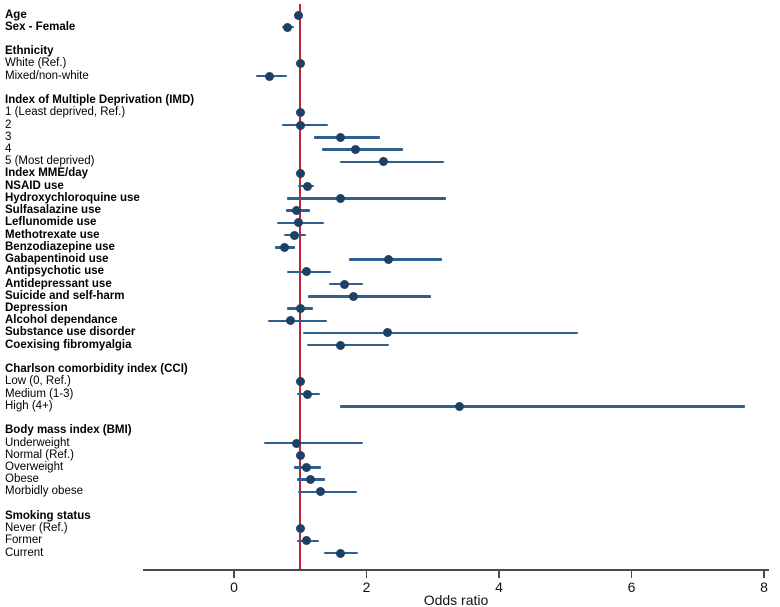 The image size is (780, 607). Describe the element at coordinates (29, 51) in the screenshot. I see `row-label: Ethnicity` at that location.